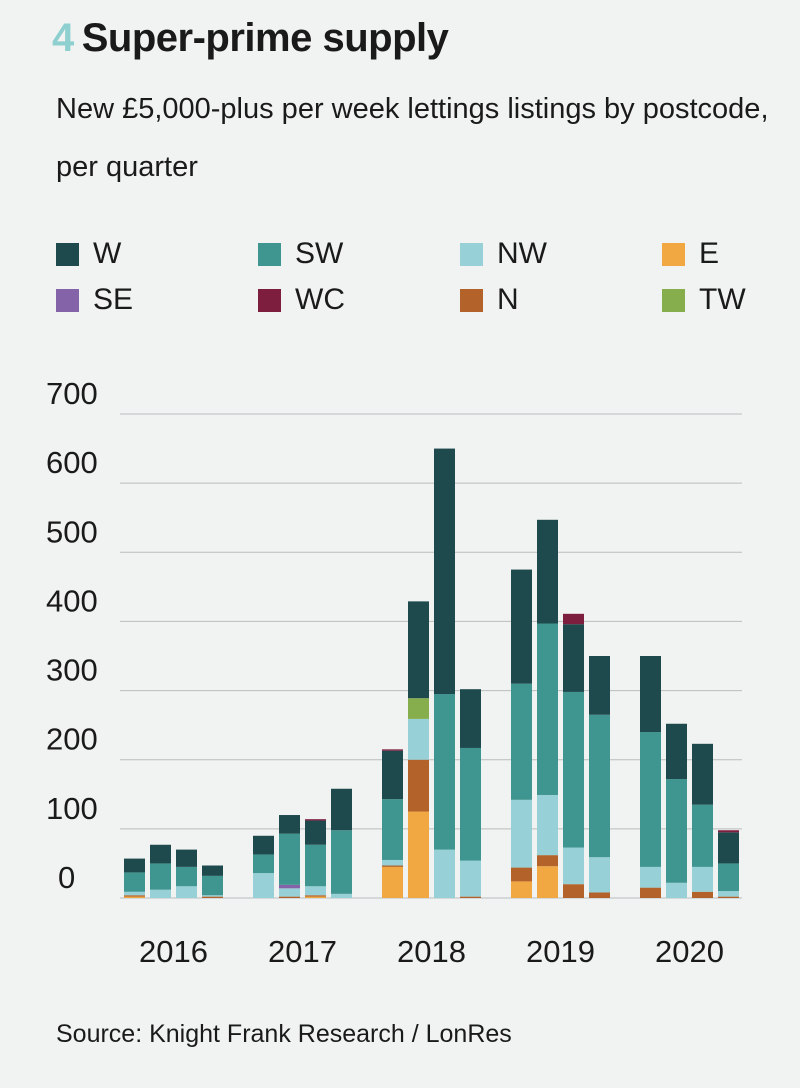 This screenshot has height=1088, width=800. I want to click on bar-sw-2019-q2, so click(547, 709).